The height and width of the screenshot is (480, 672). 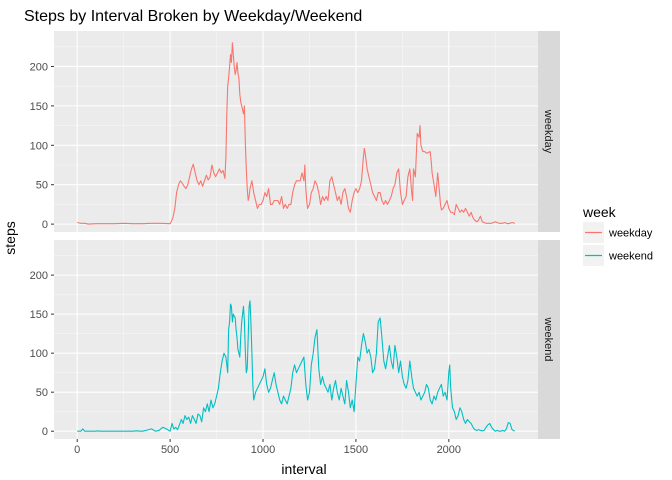 What do you see at coordinates (303, 469) in the screenshot?
I see `x-axis-title: interval` at bounding box center [303, 469].